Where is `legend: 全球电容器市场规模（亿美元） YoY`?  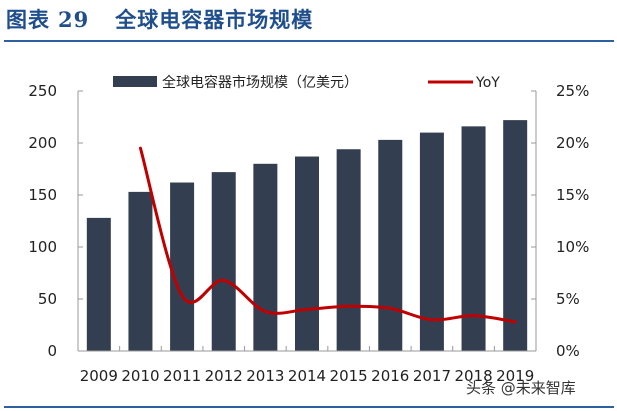
legend: 全球电容器市场规模（亿美元） YoY is located at coordinates (306, 82).